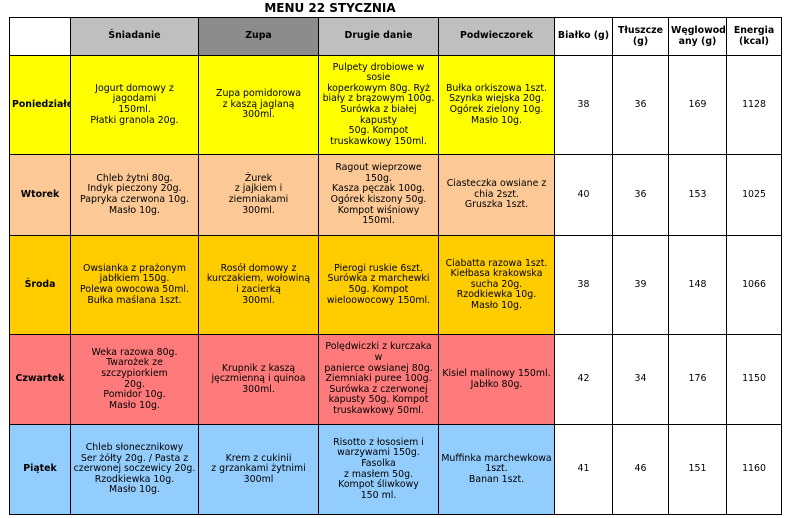 Image resolution: width=789 pixels, height=518 pixels. I want to click on soup-cell: Żurek z jajkiem i ziemniakami 300ml., so click(258, 195).